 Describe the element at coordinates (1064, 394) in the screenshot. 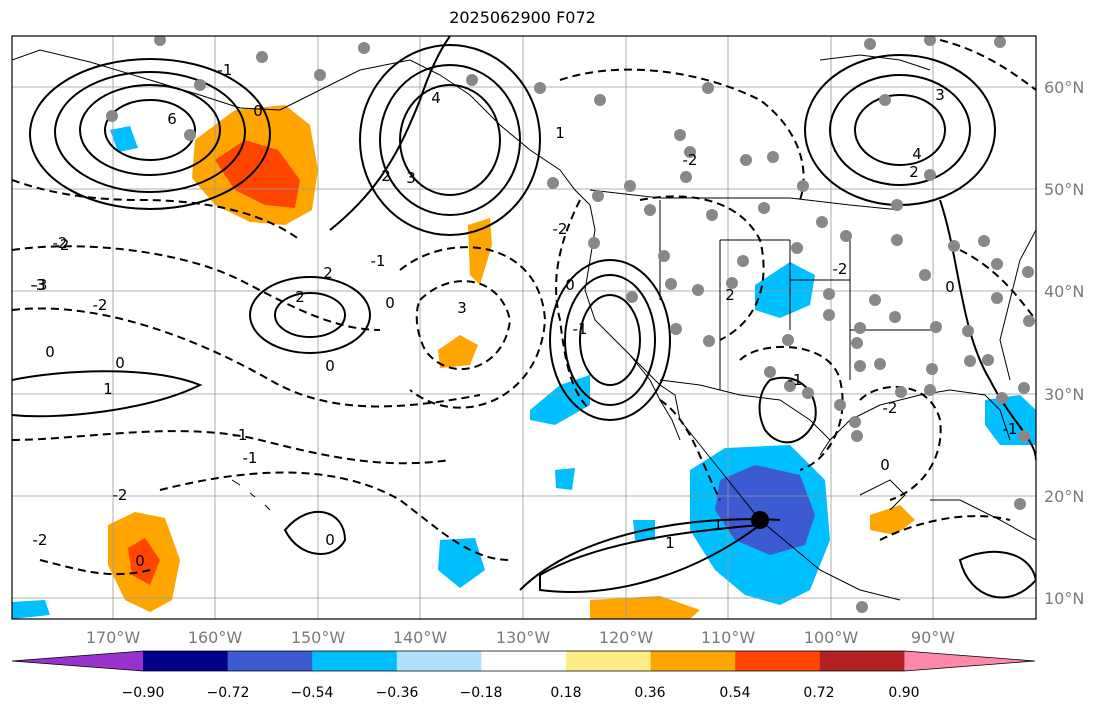

I see `lat-tick-label: 30°N` at that location.